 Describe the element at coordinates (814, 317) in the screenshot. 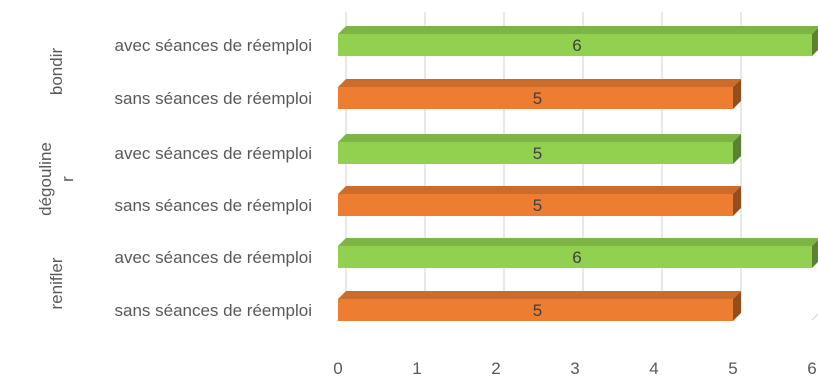

I see `gridline-floor` at that location.